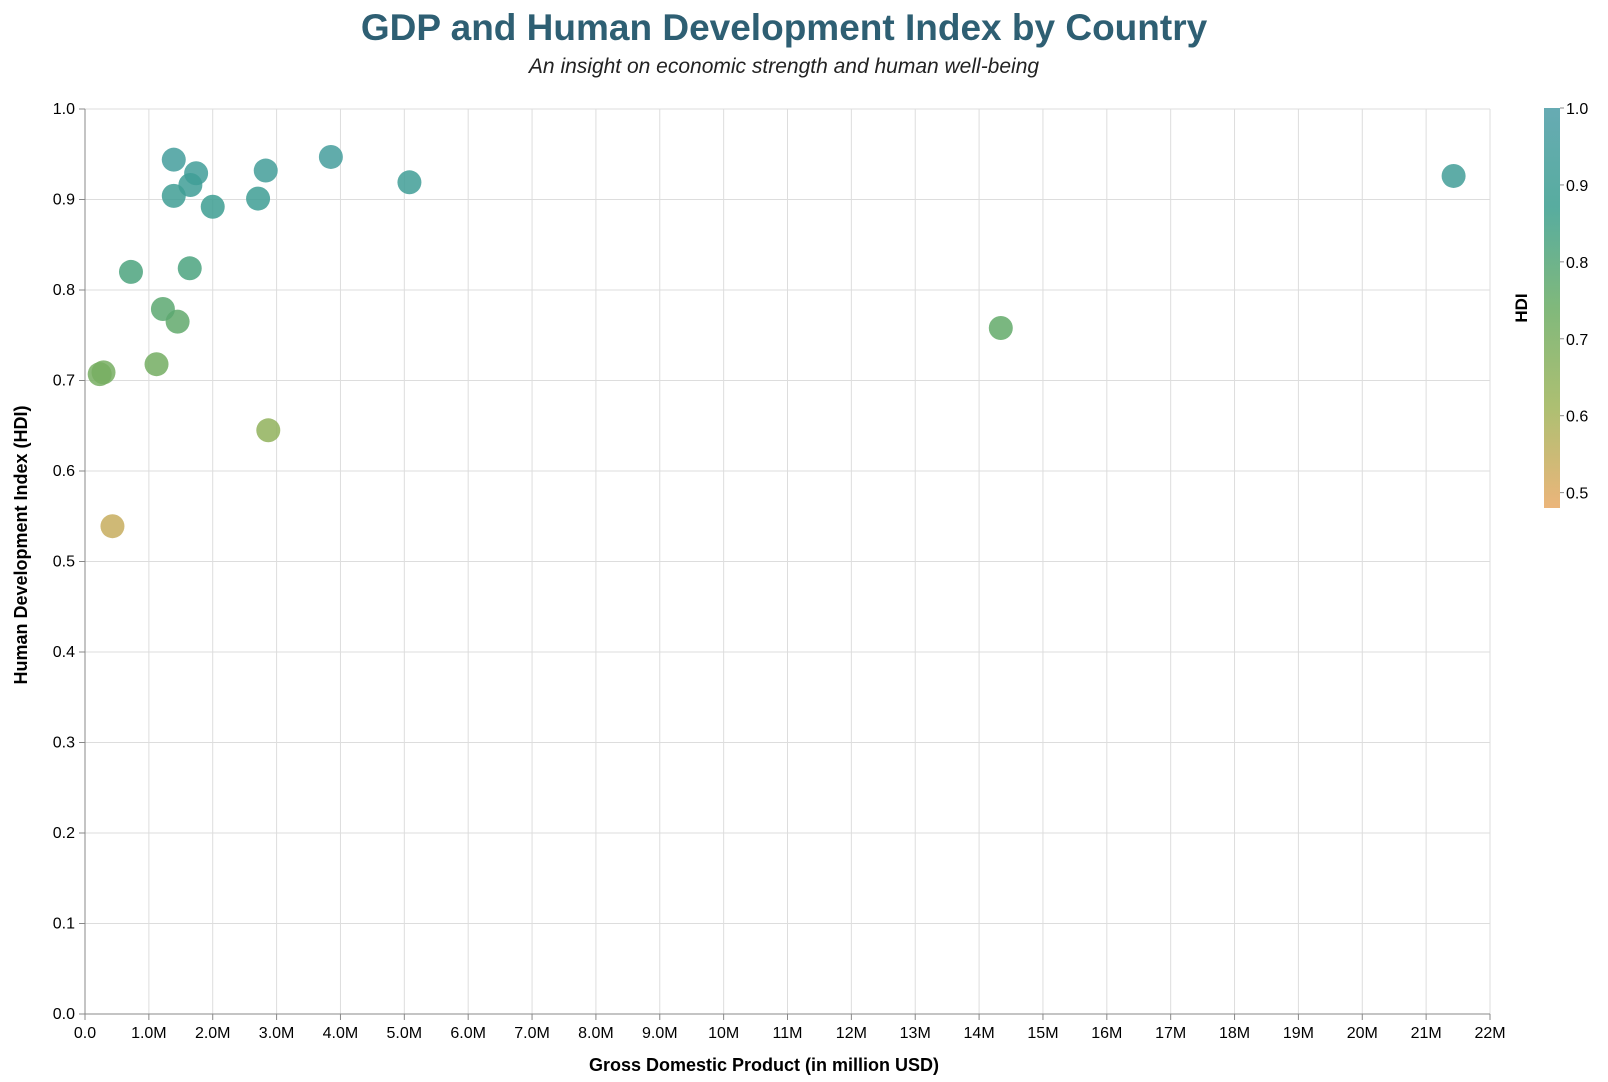 The width and height of the screenshot is (1608, 1082). I want to click on legend-label: 0.9, so click(1577, 186).